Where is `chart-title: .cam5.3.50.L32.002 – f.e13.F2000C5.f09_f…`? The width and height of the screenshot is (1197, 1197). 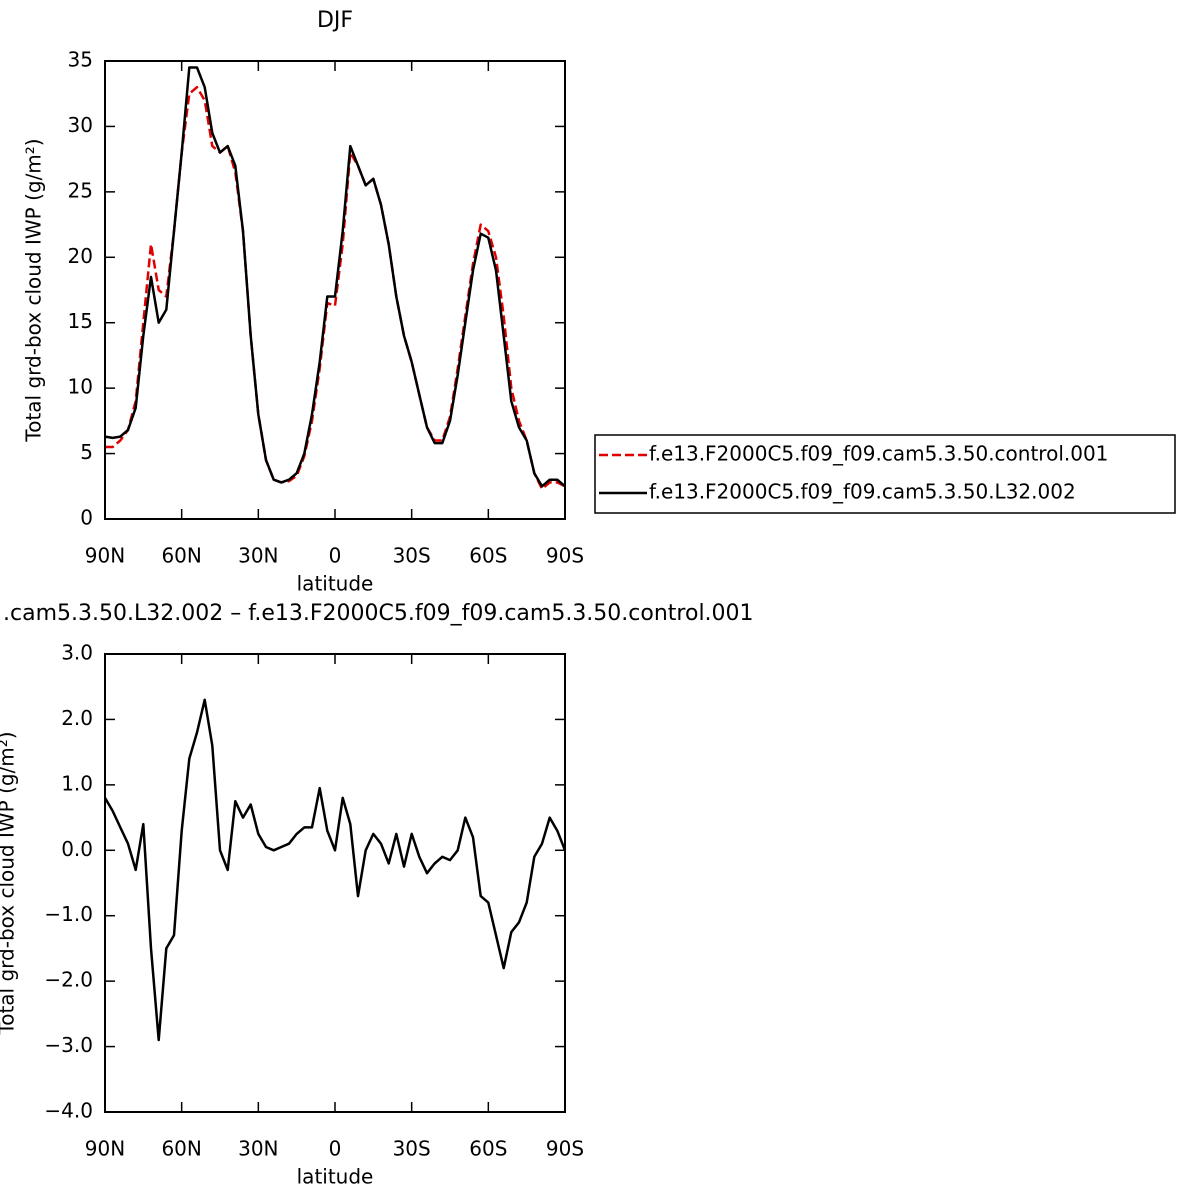
chart-title: .cam5.3.50.L32.002 – f.e13.F2000C5.f09_f… is located at coordinates (378, 613).